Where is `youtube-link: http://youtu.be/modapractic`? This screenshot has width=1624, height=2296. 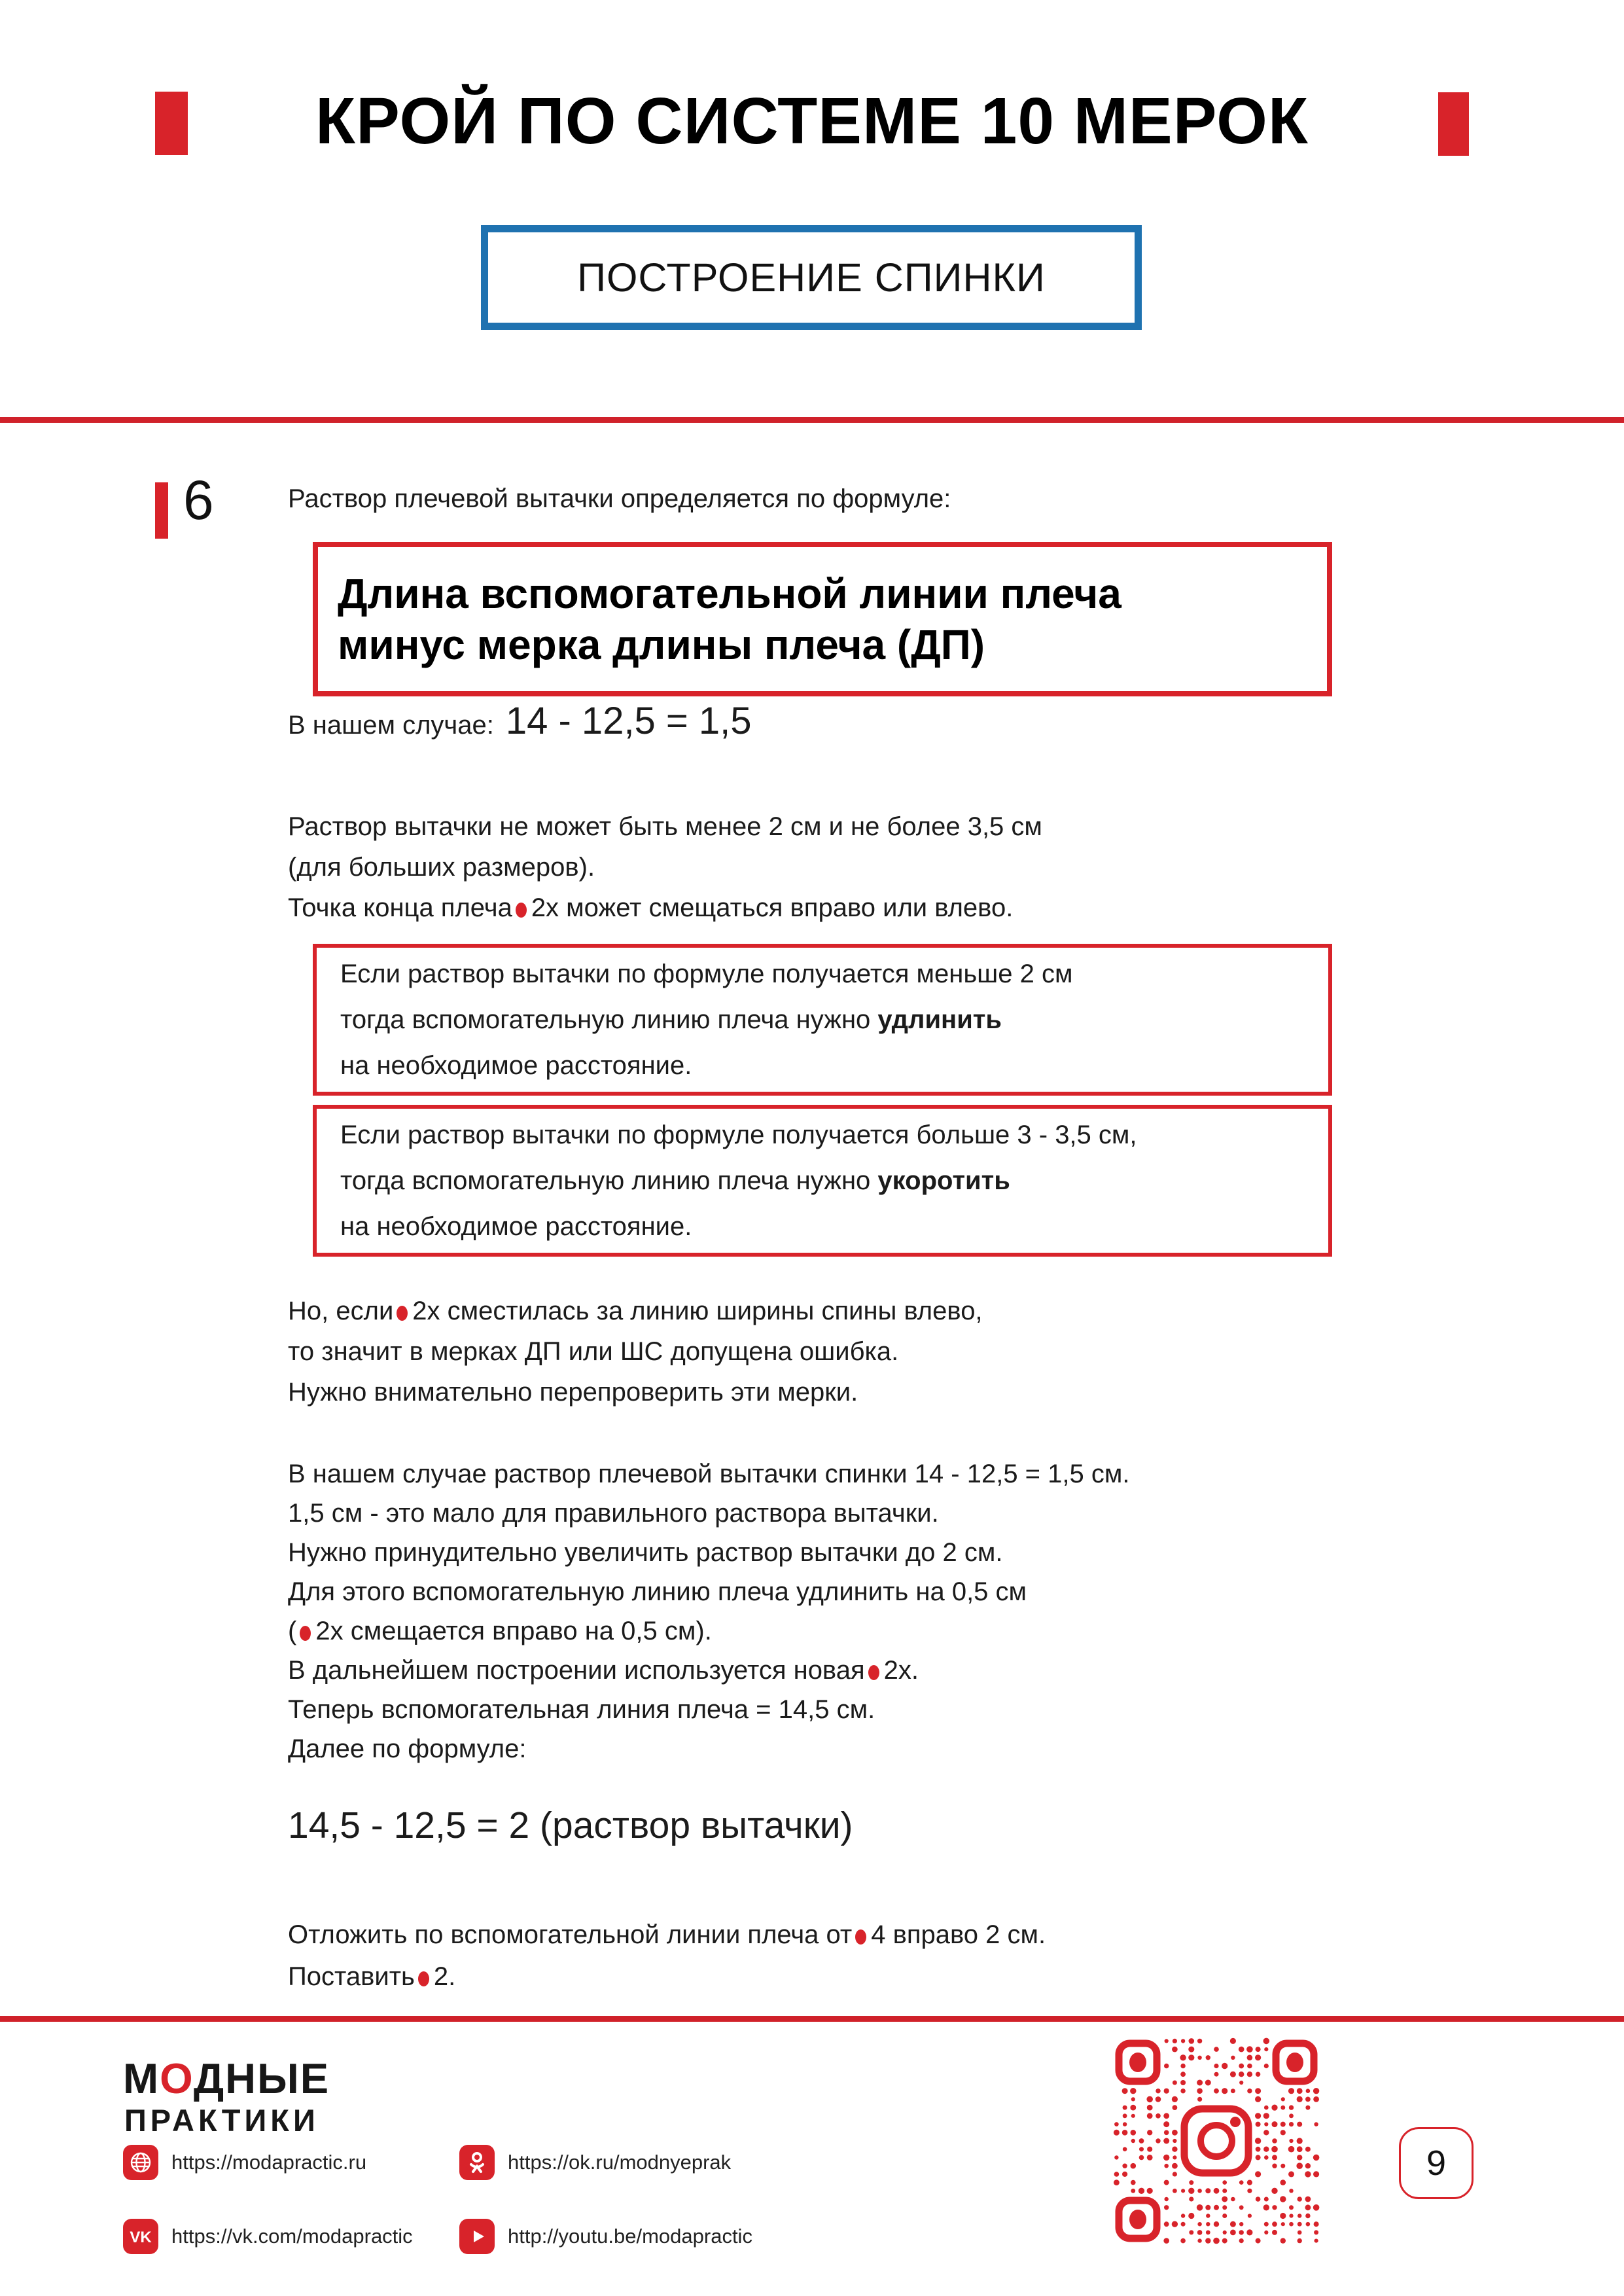 youtube-link: http://youtu.be/modapractic is located at coordinates (630, 2236).